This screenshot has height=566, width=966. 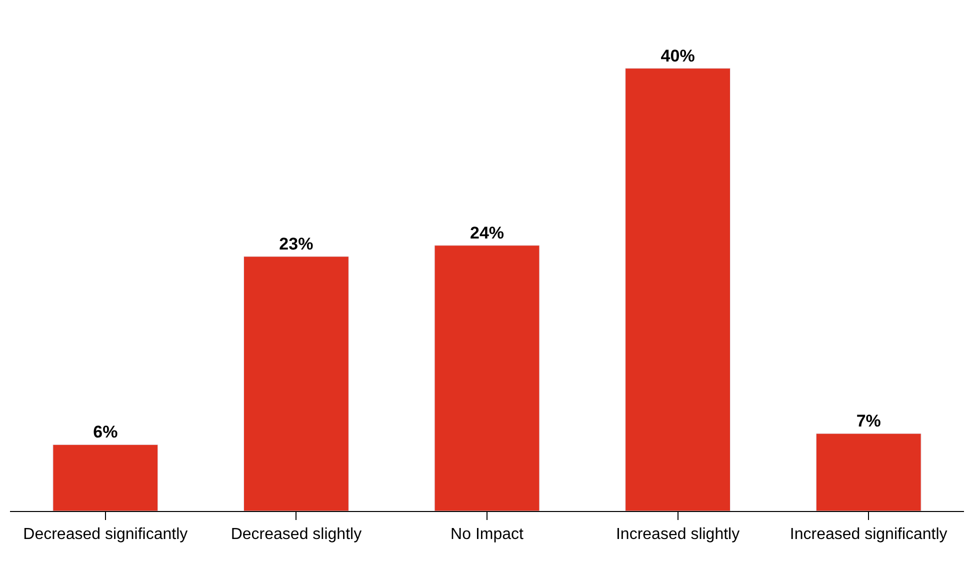 I want to click on data-label: 40%, so click(x=677, y=56).